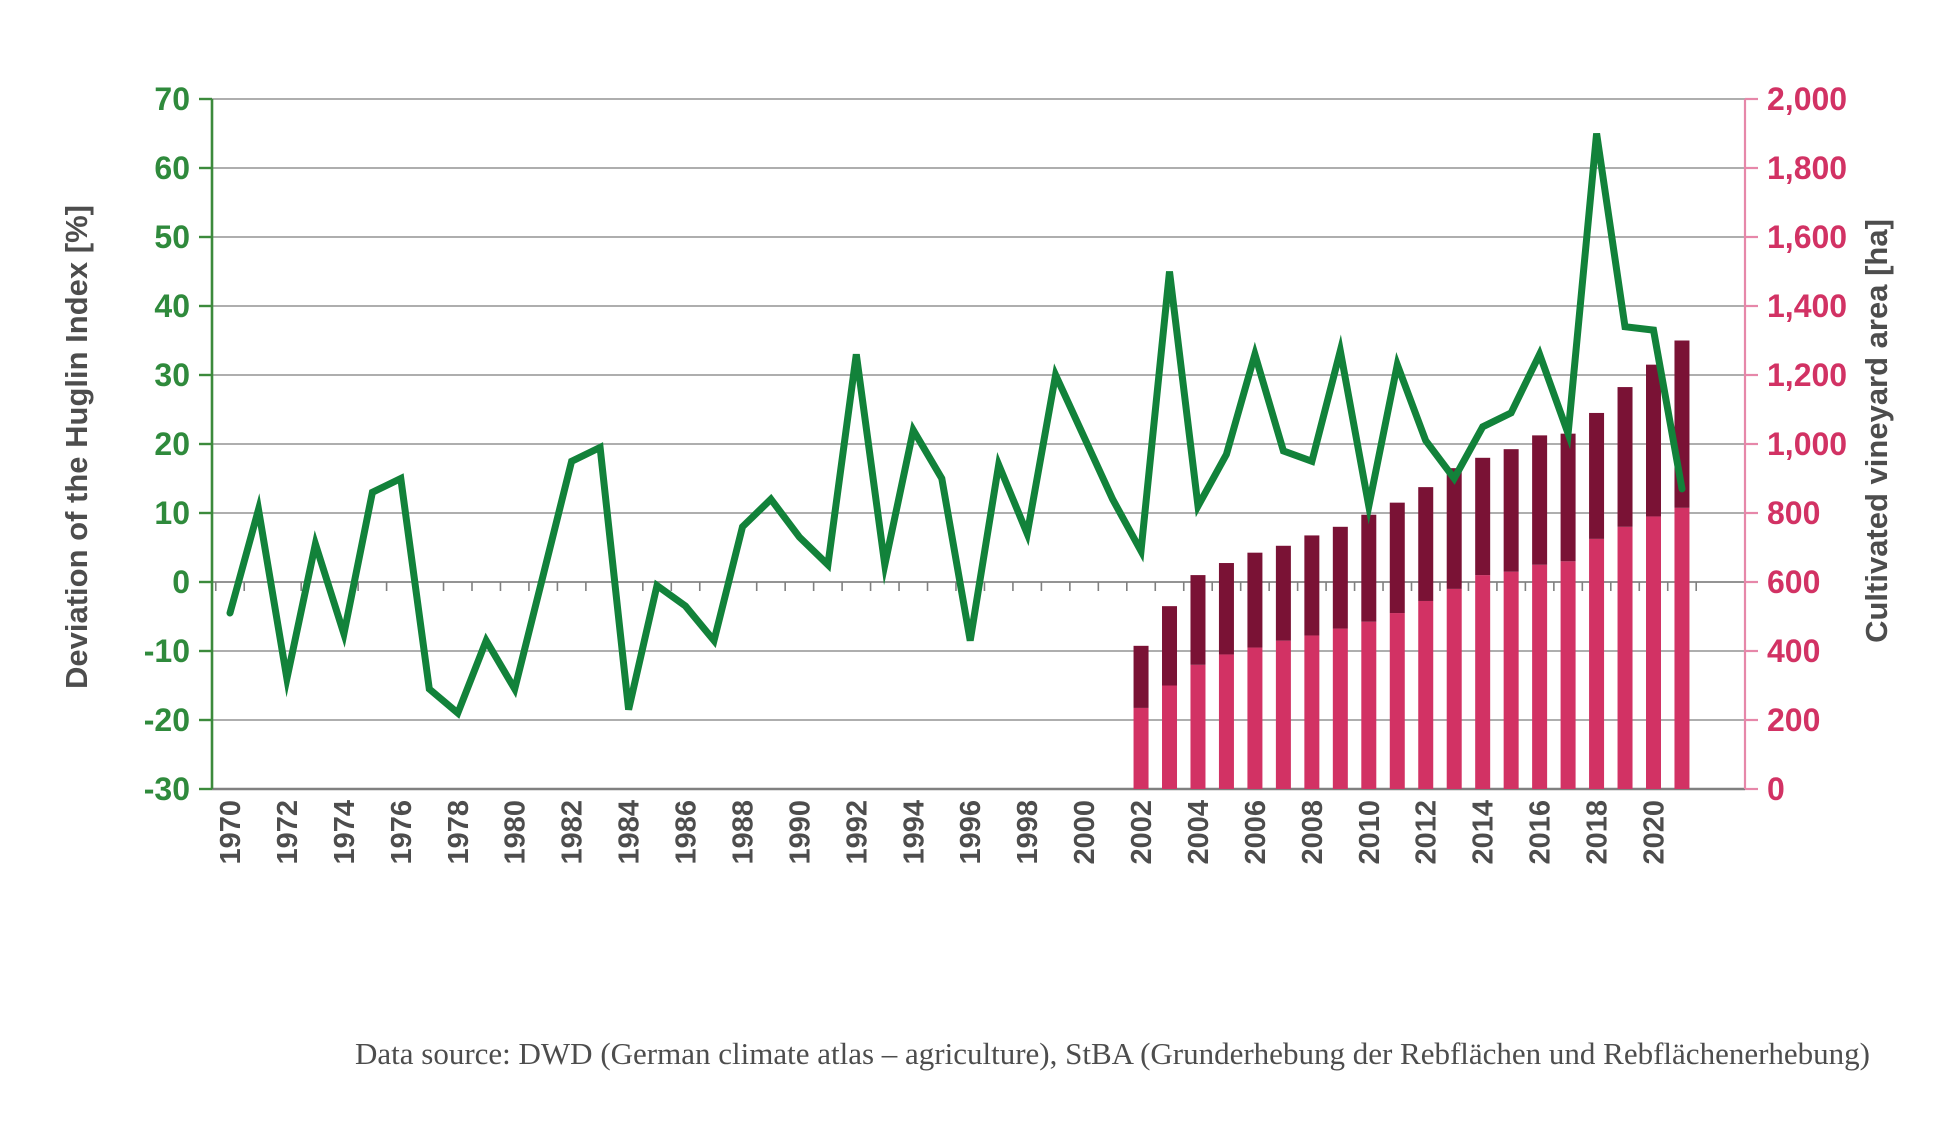 The height and width of the screenshot is (1122, 1949). Describe the element at coordinates (1807, 306) in the screenshot. I see `right-axis-tick-label: 1,400` at that location.